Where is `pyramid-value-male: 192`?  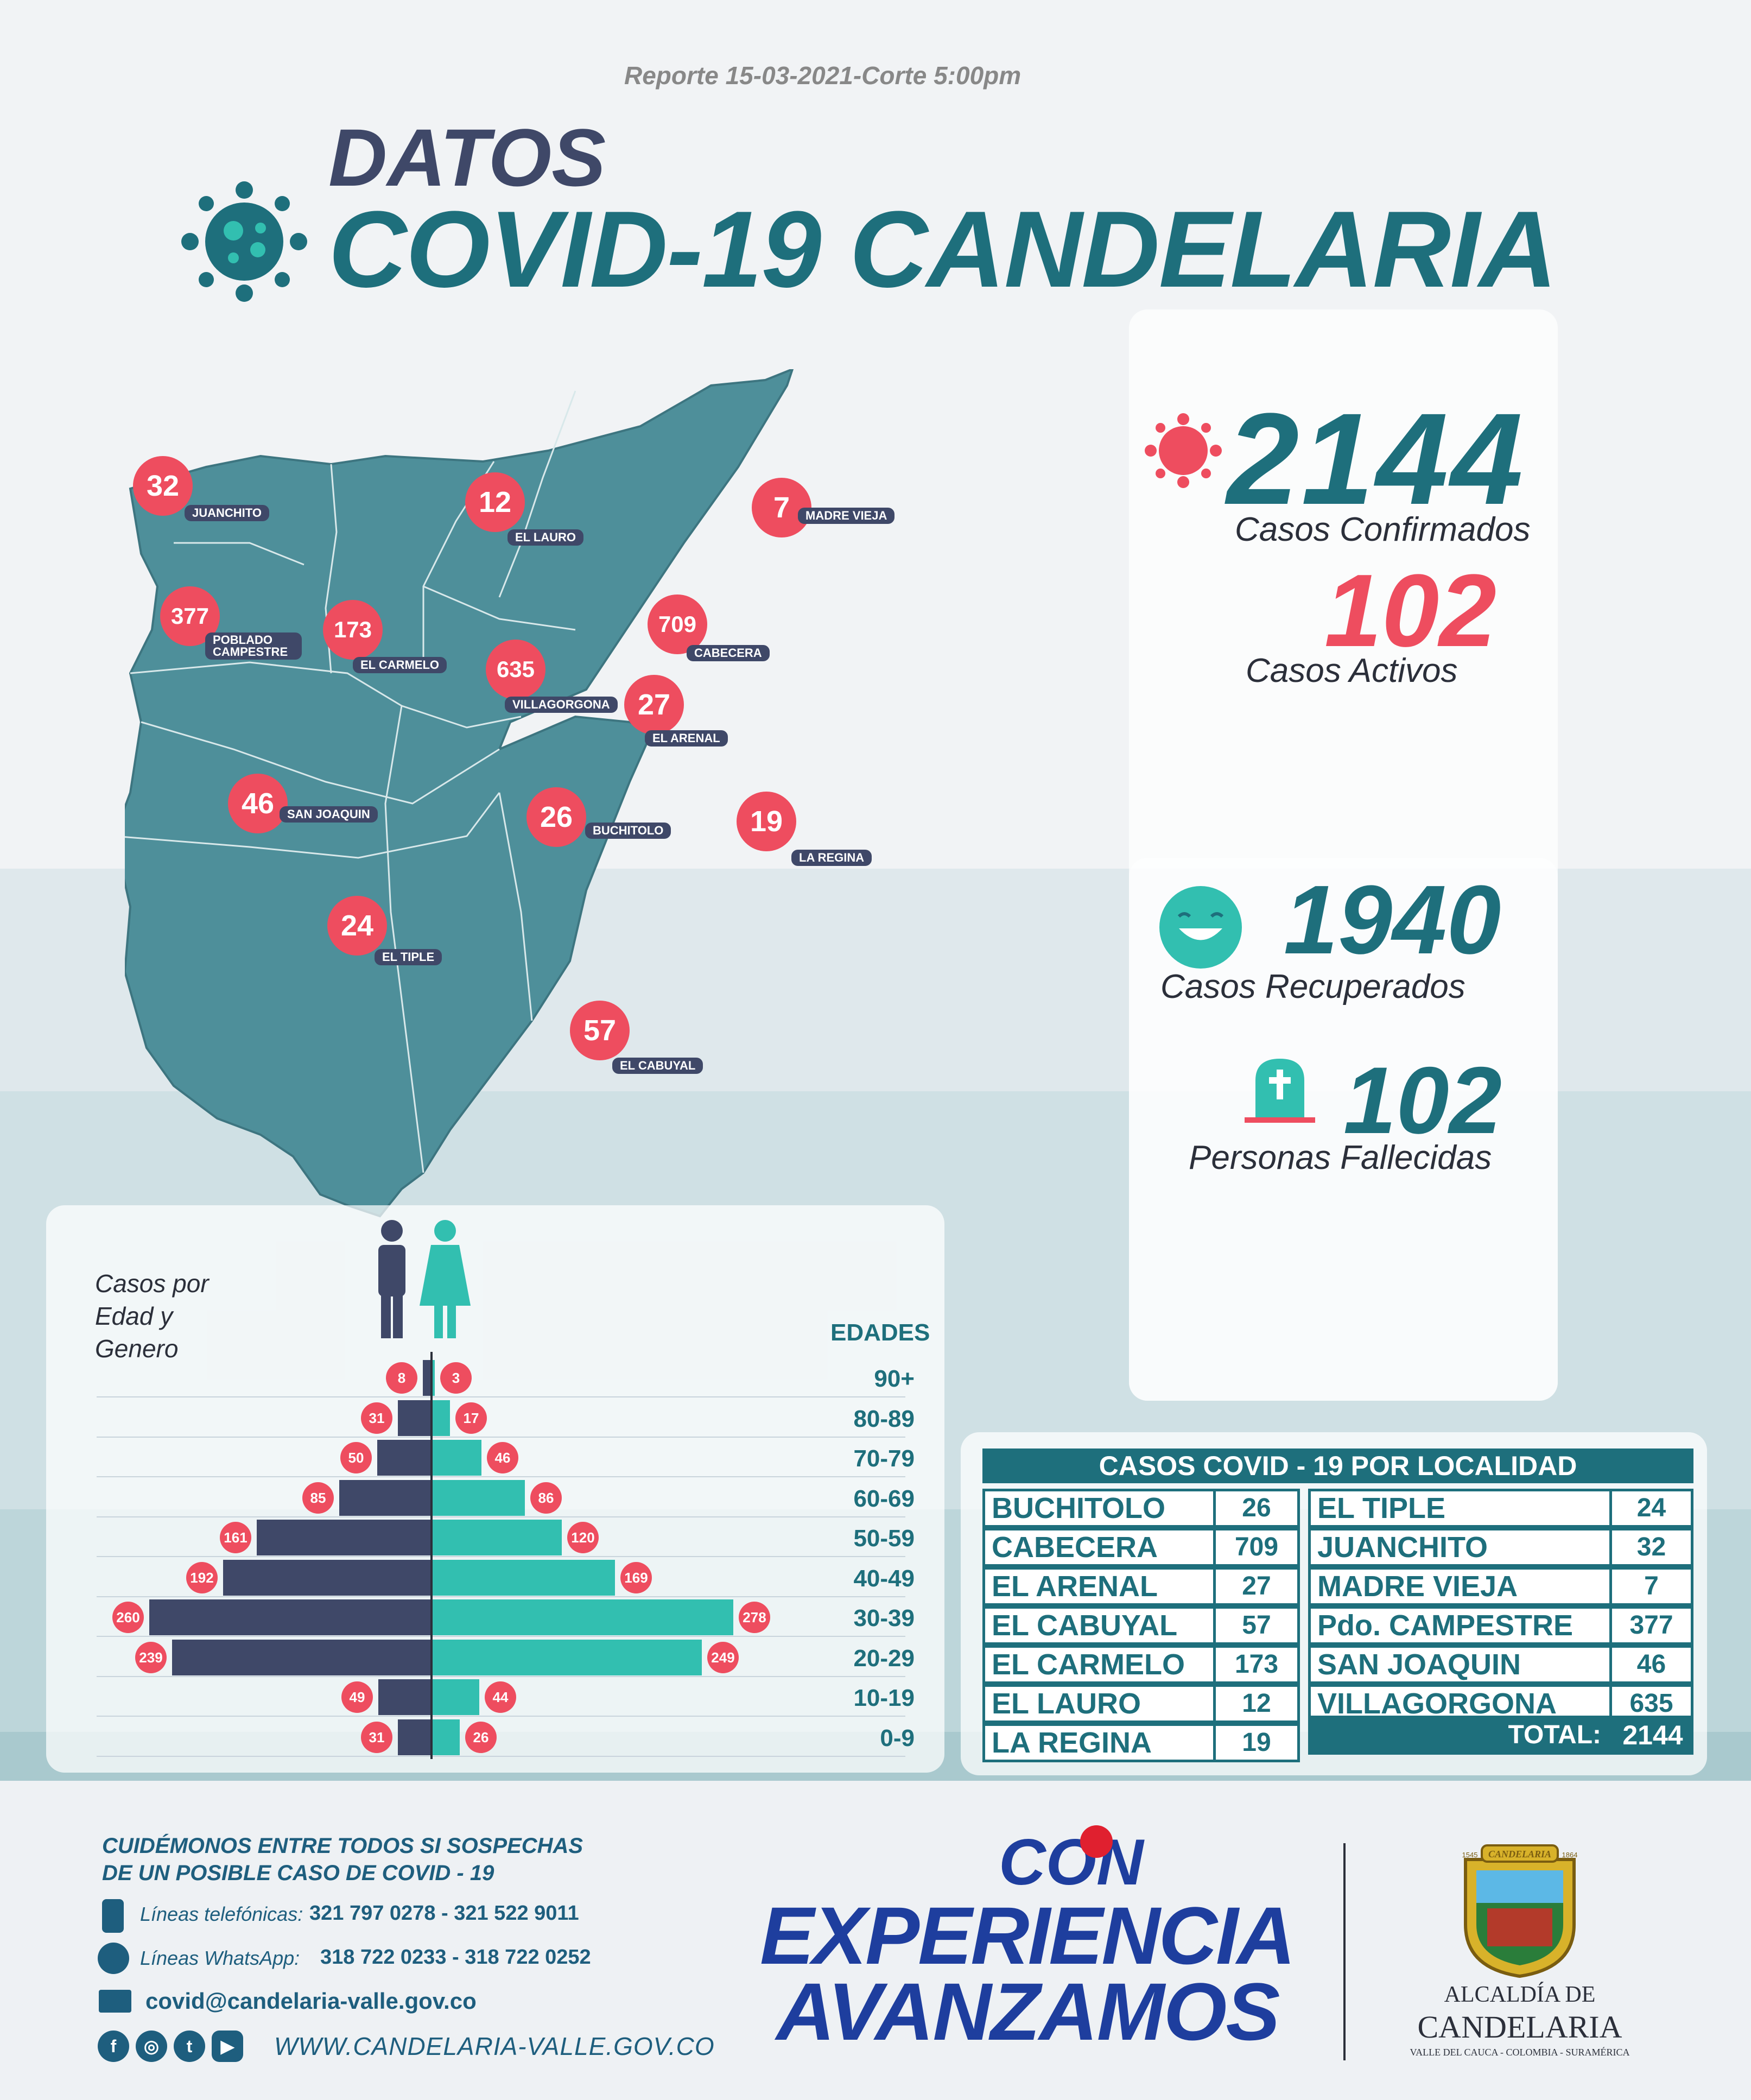 pyramid-value-male: 192 is located at coordinates (202, 1577).